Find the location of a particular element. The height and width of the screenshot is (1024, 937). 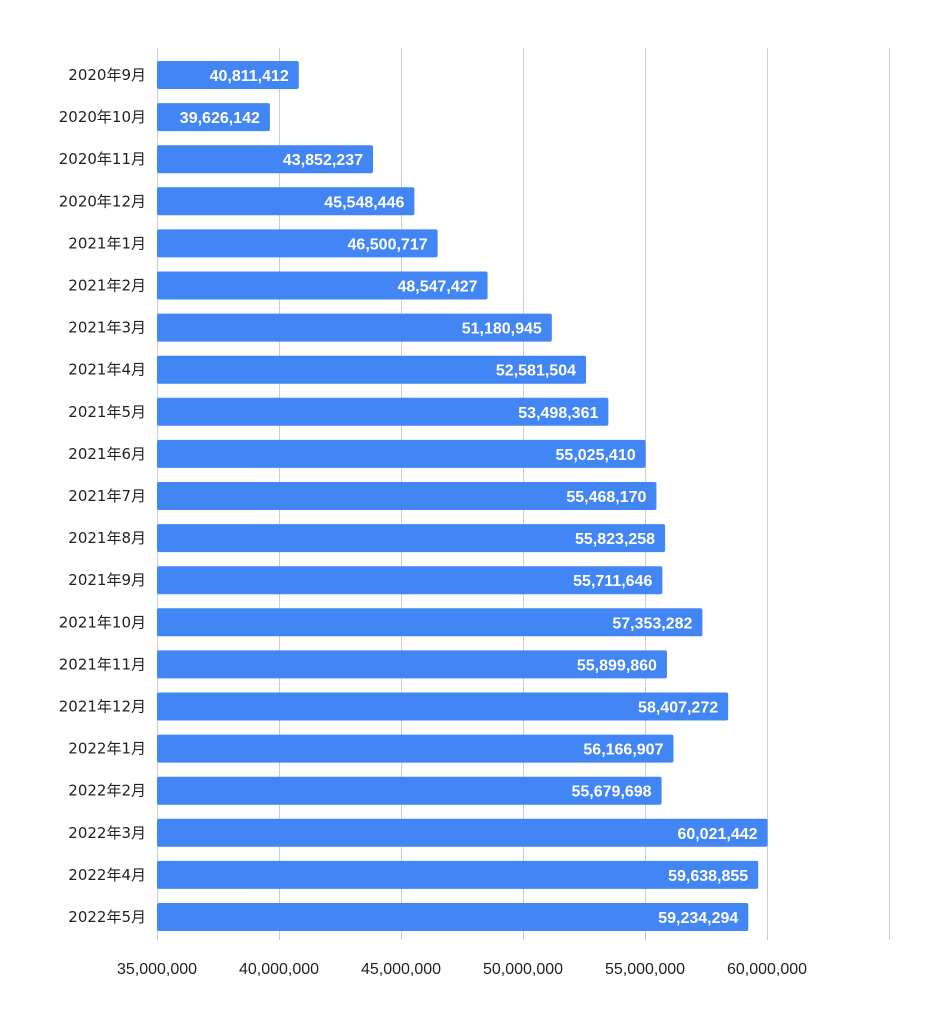

bar-data-label: 45,548,446 is located at coordinates (364, 202).